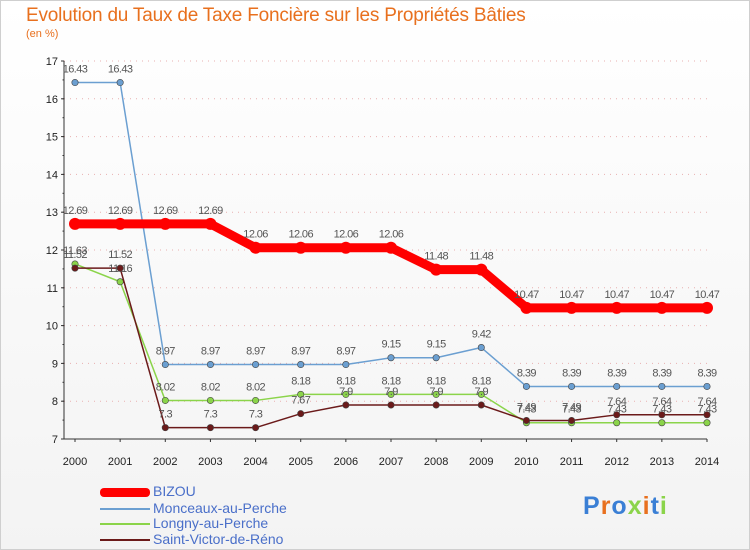 This screenshot has height=550, width=750. I want to click on data-label: 16.43, so click(120, 70).